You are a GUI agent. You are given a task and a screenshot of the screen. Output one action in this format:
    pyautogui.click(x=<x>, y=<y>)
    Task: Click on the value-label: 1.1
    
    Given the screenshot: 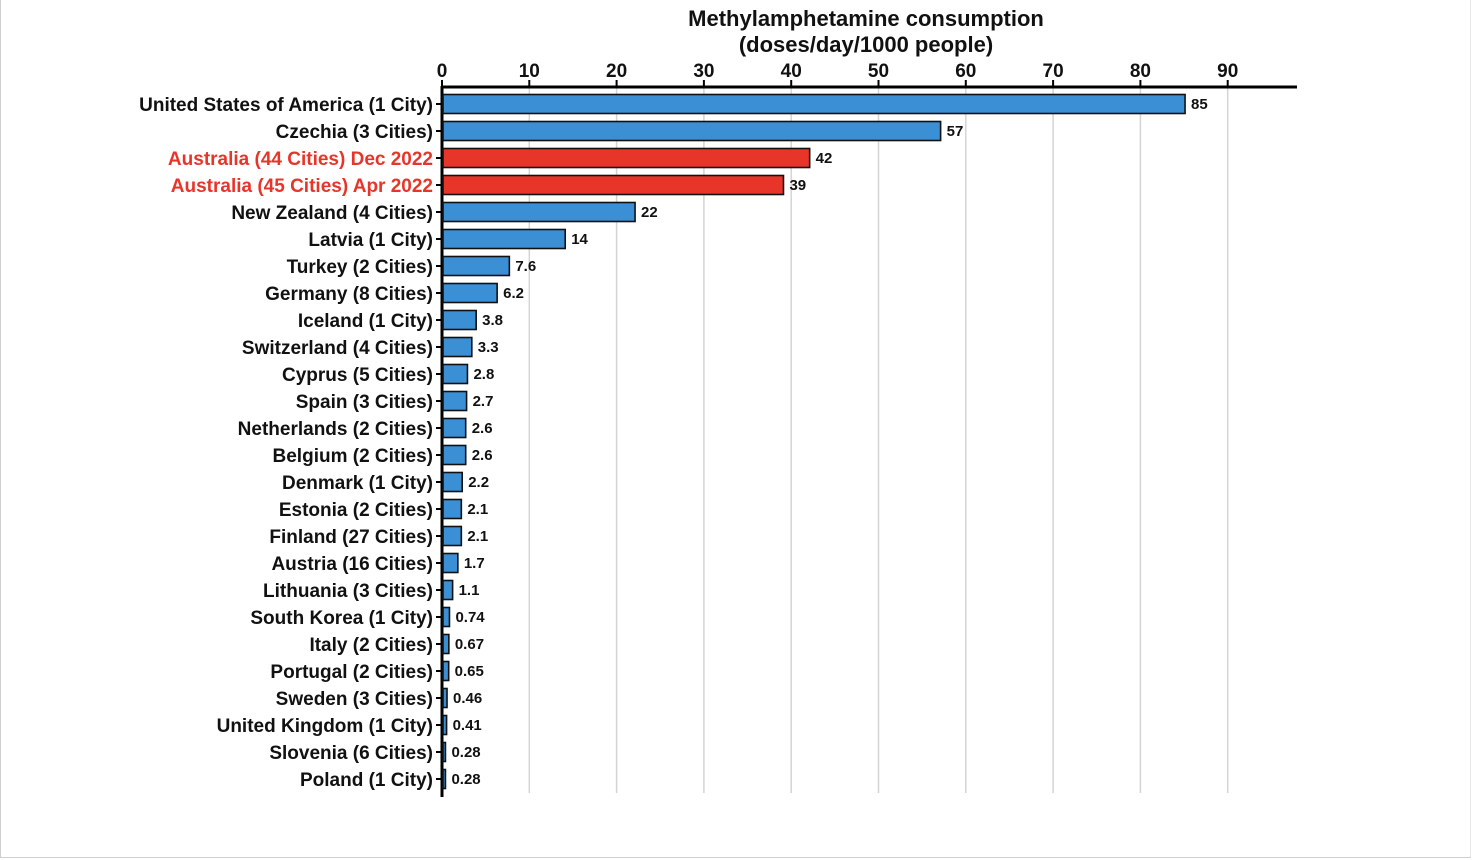 What is the action you would take?
    pyautogui.click(x=469, y=590)
    